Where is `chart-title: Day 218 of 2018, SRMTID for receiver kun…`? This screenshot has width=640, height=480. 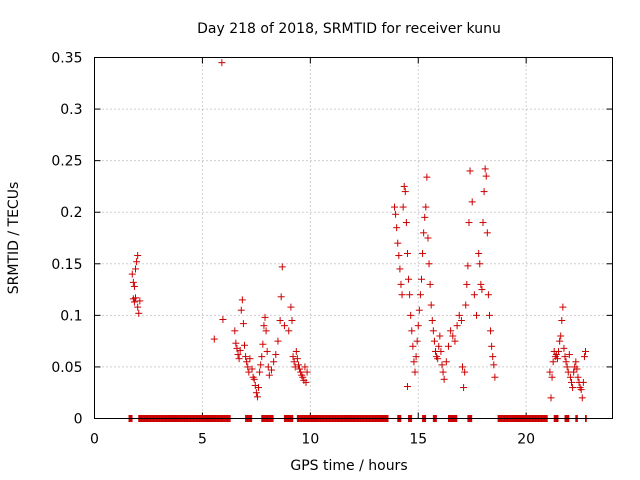
chart-title: Day 218 of 2018, SRMTID for receiver kun… is located at coordinates (349, 29).